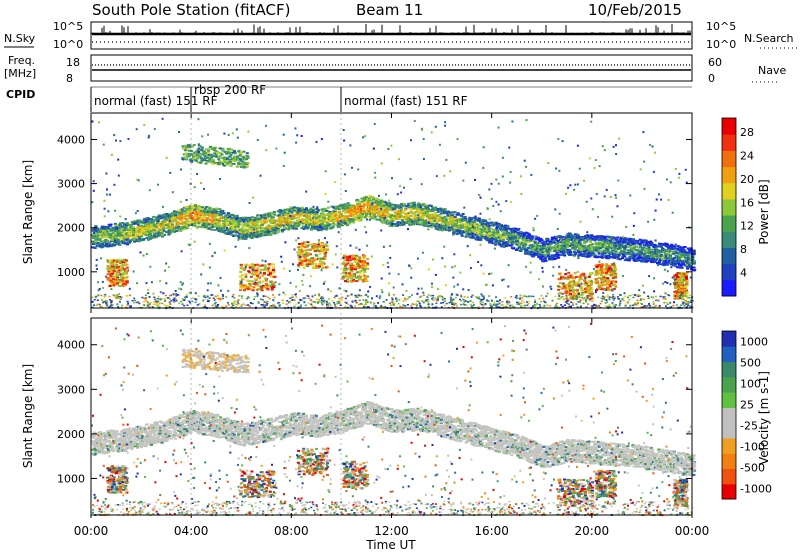  What do you see at coordinates (395, 69) in the screenshot?
I see `freq-panel: Freq. [MHz] 18 8 60 0 Nave` at bounding box center [395, 69].